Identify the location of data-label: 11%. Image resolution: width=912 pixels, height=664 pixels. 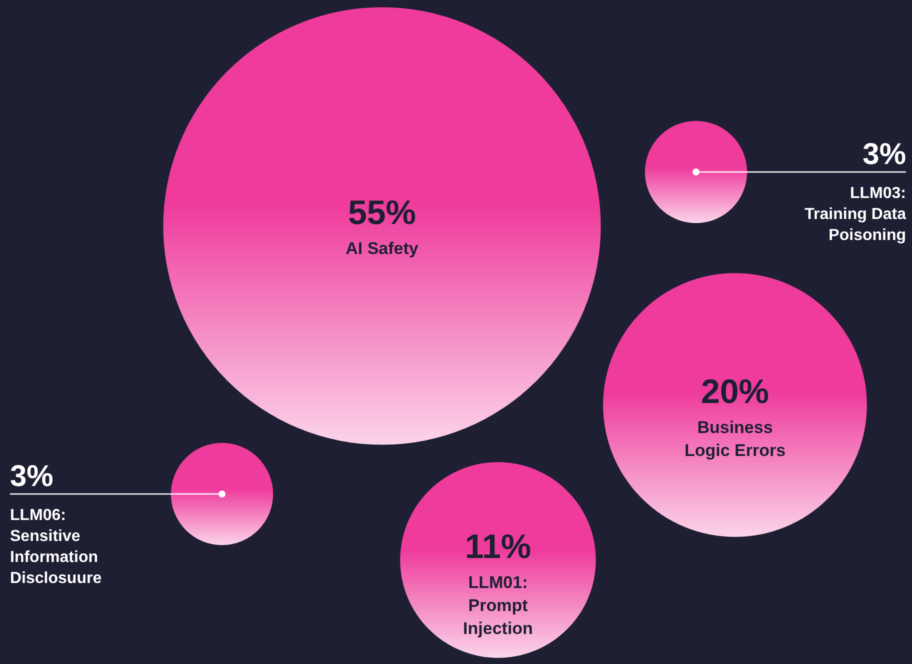
(498, 547).